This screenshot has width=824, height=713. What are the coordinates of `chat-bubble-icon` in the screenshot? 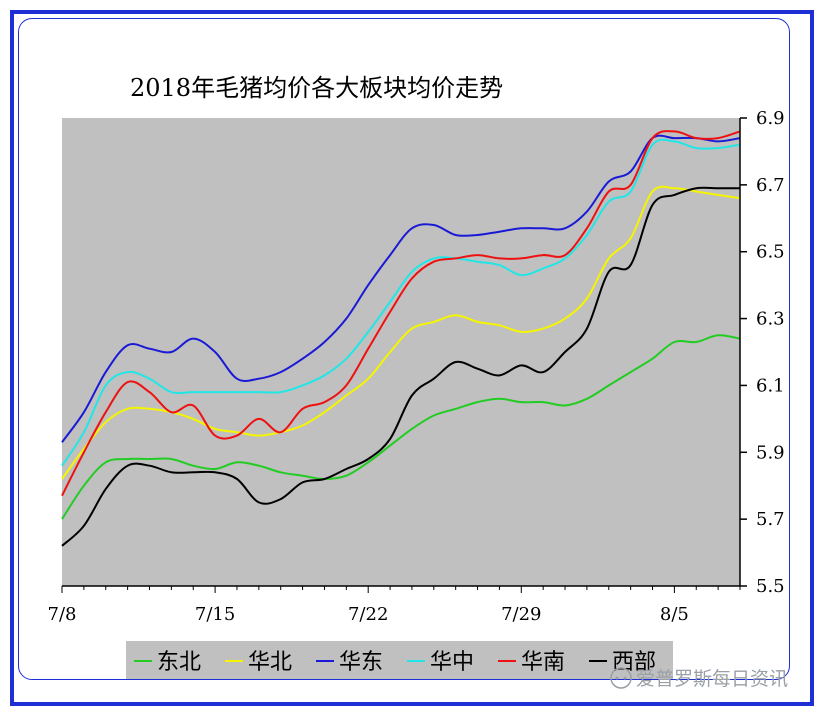 It's located at (621, 678).